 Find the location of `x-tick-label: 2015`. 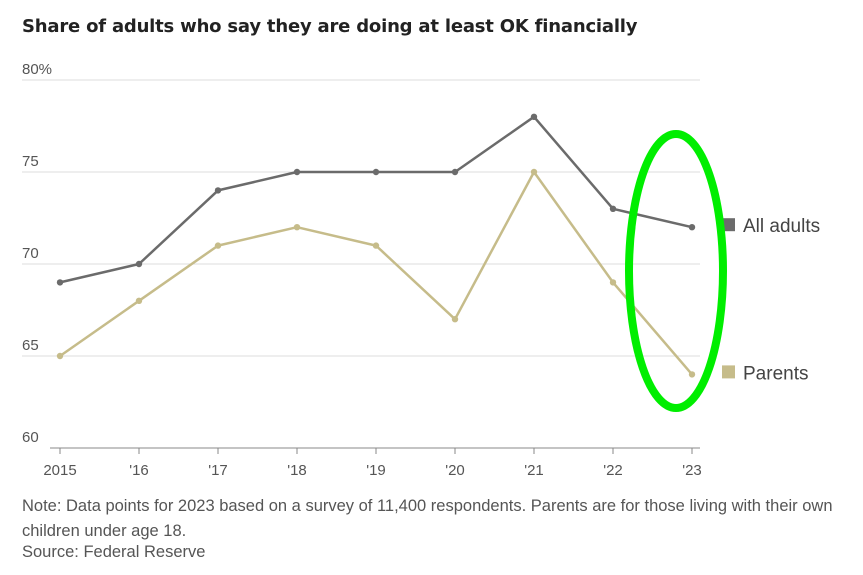

x-tick-label: 2015 is located at coordinates (59, 470).